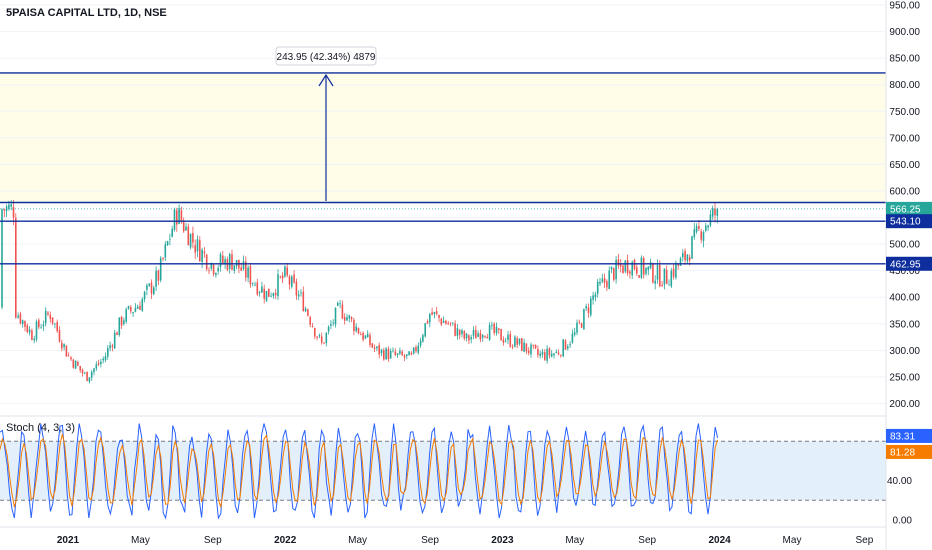 This screenshot has height=550, width=932. What do you see at coordinates (904, 404) in the screenshot?
I see `price-tick-label: 200.00` at bounding box center [904, 404].